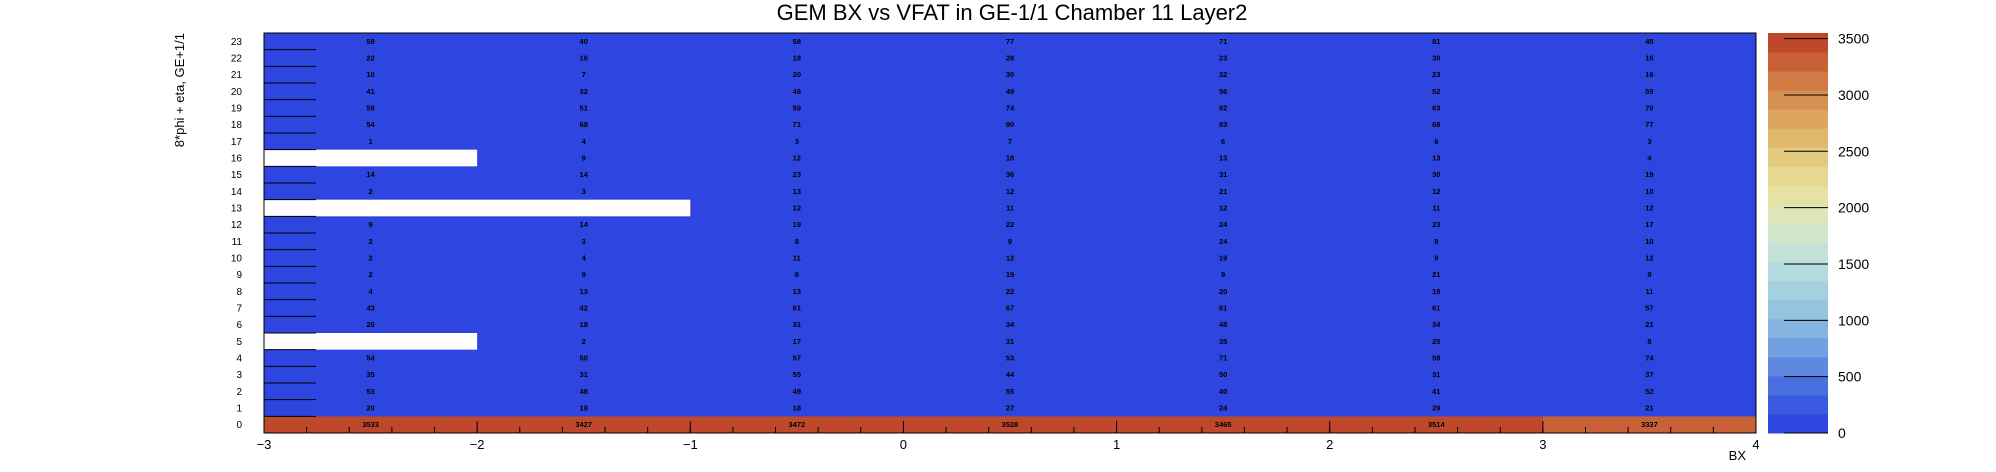 The image size is (1996, 472). Describe the element at coordinates (1842, 433) in the screenshot. I see `colorbar-tick-label: 0` at that location.